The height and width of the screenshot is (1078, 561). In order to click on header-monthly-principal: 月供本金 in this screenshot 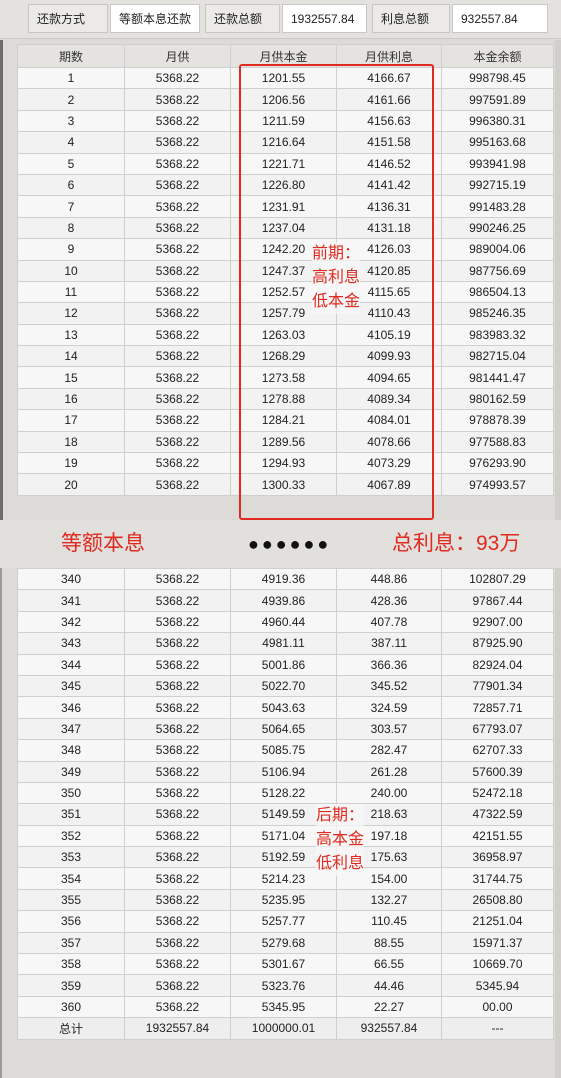, I will do `click(283, 56)`.